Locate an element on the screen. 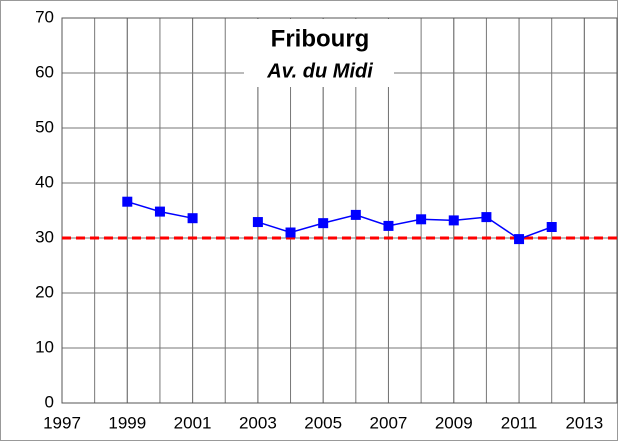  x-tick-label: 2001 is located at coordinates (193, 422).